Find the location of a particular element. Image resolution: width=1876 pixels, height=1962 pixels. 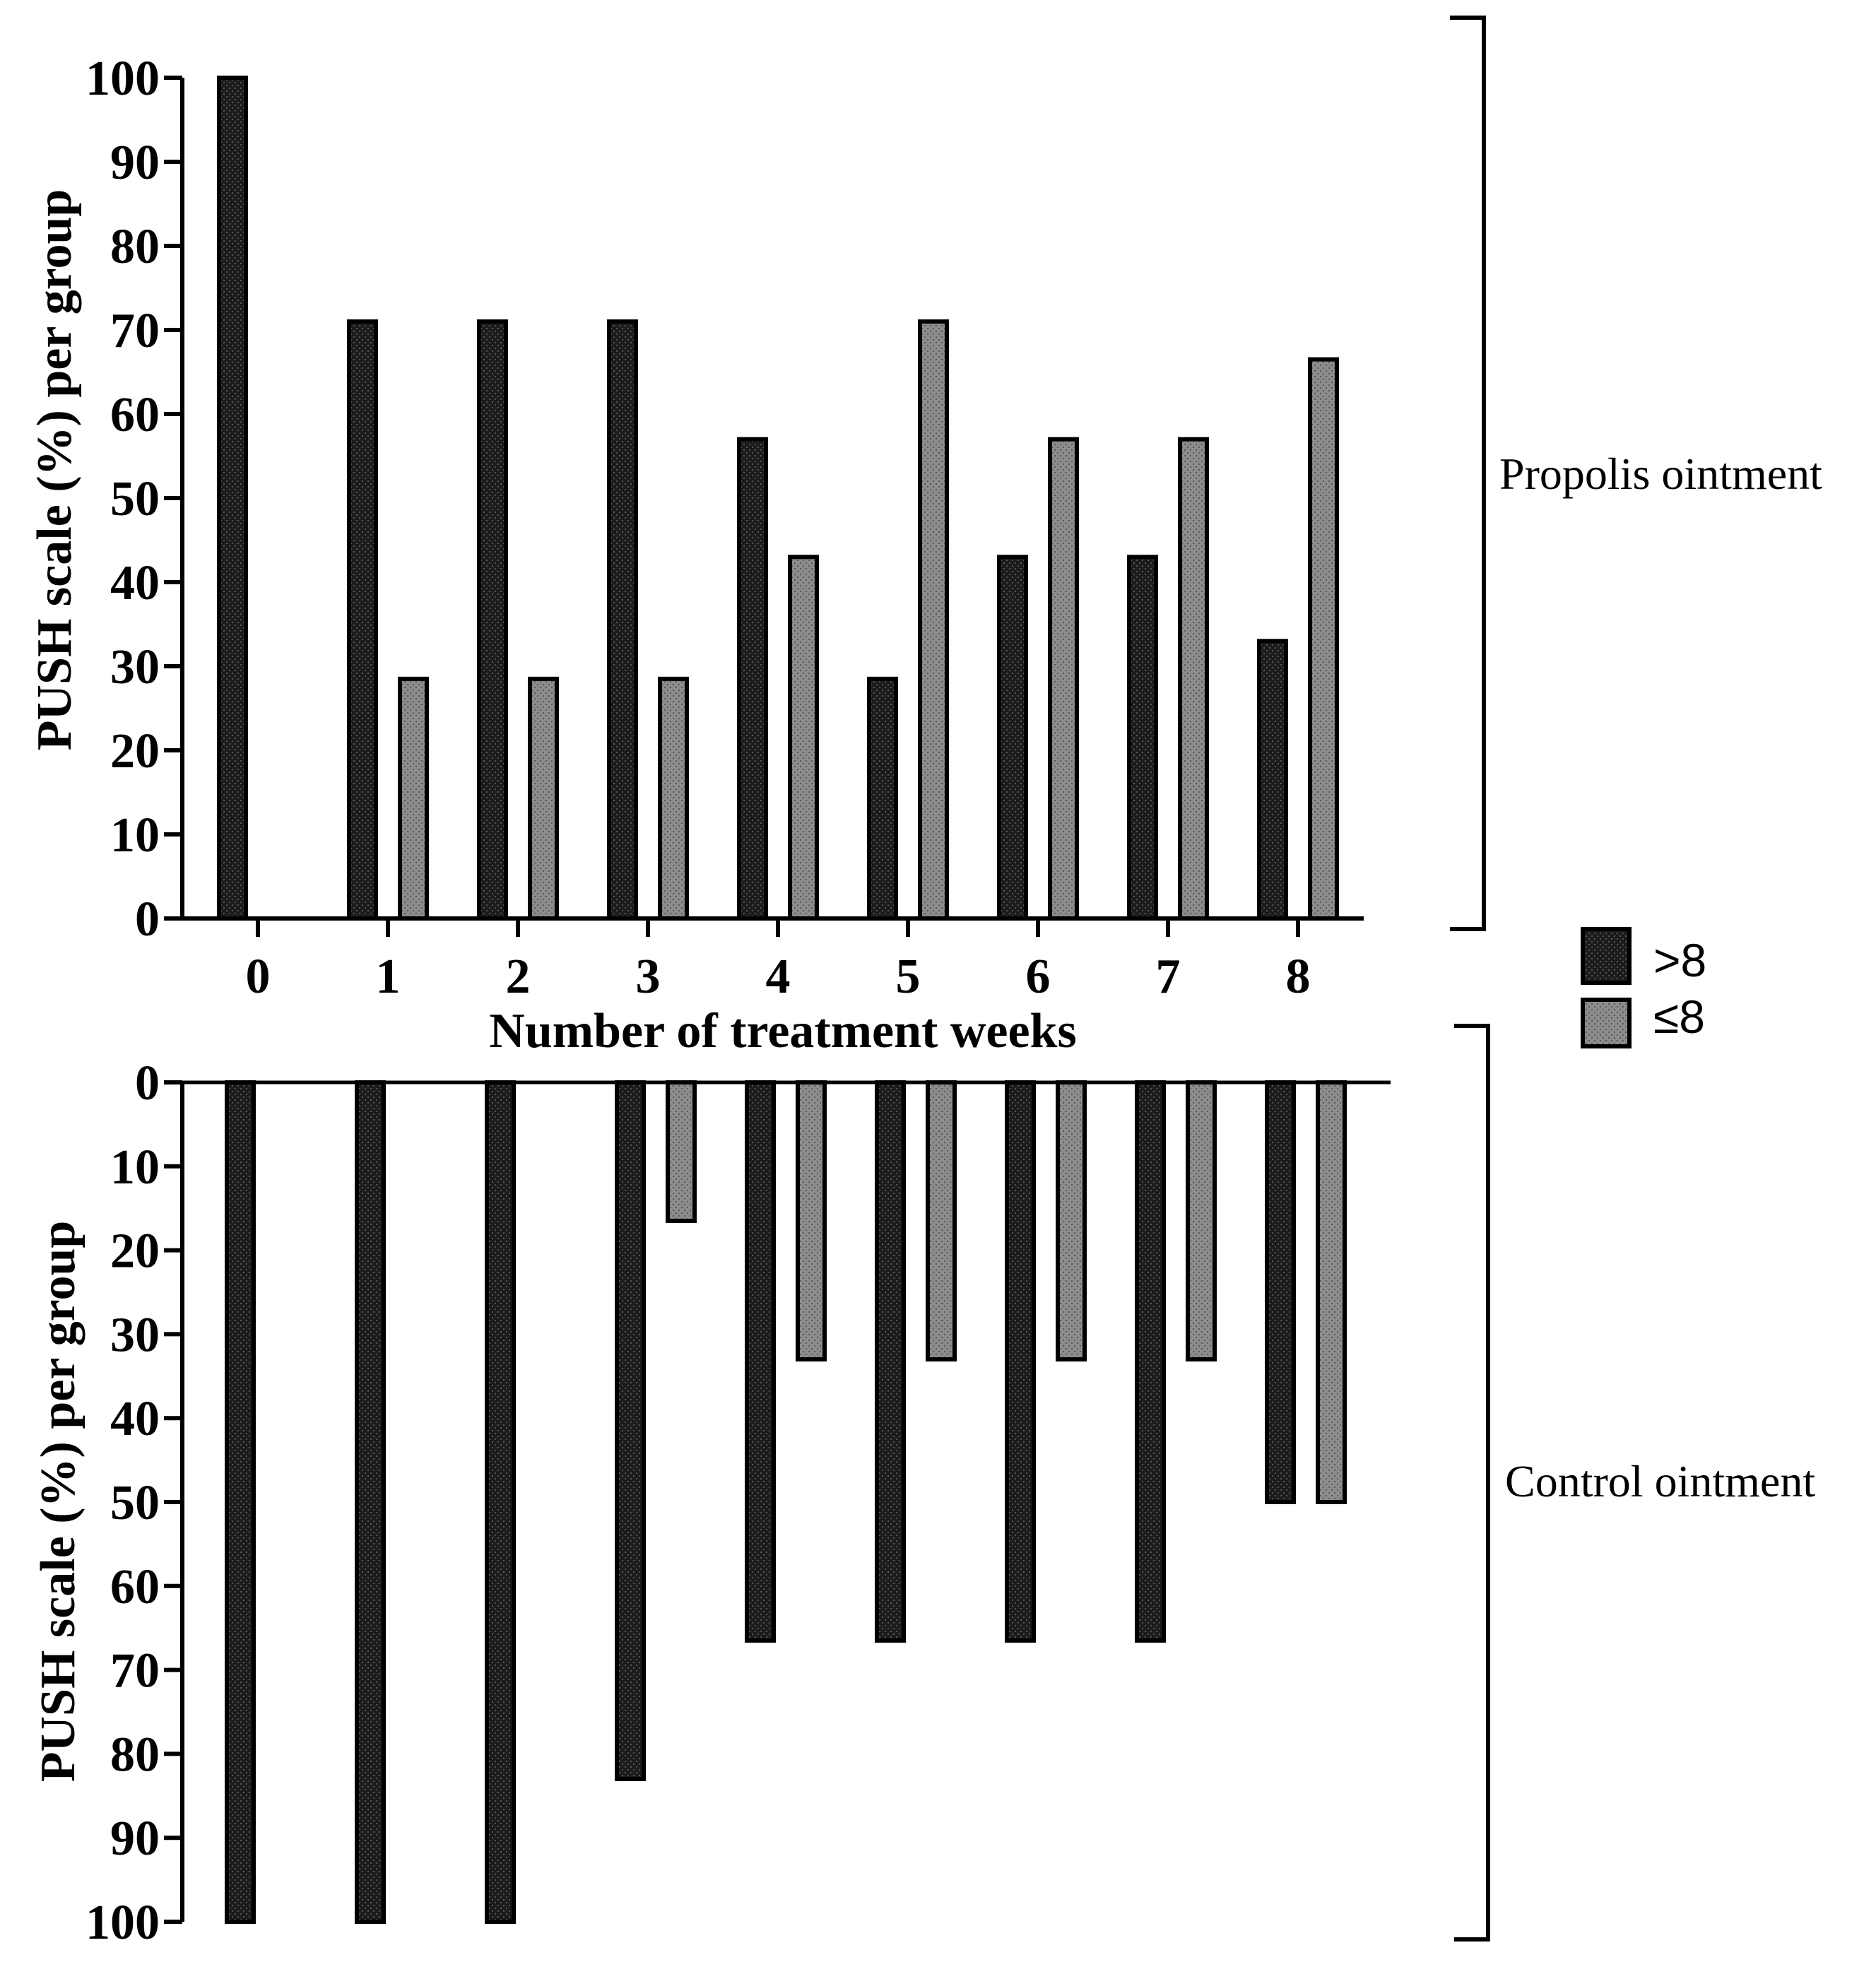

bottom-y-tick-label: 40 is located at coordinates (135, 1419).